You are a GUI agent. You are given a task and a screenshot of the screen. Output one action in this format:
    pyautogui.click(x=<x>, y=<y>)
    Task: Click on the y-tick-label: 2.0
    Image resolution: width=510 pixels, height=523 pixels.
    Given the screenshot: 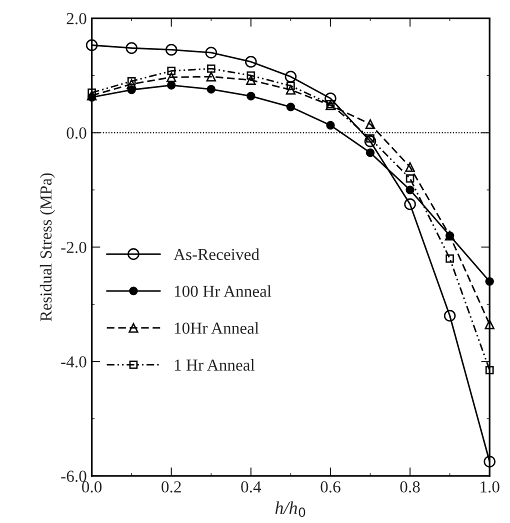 What is the action you would take?
    pyautogui.click(x=76, y=18)
    